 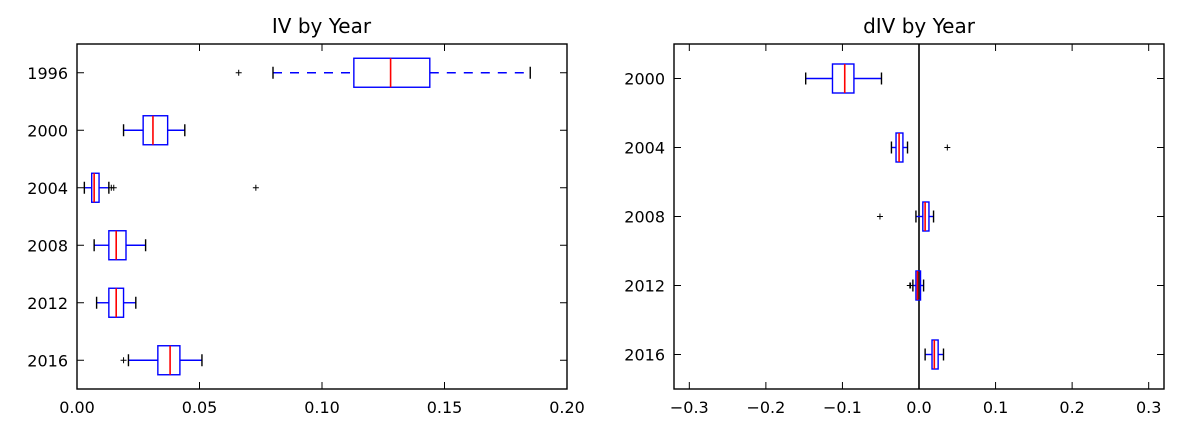 What do you see at coordinates (200, 407) in the screenshot?
I see `x-tick-label: 0.05` at bounding box center [200, 407].